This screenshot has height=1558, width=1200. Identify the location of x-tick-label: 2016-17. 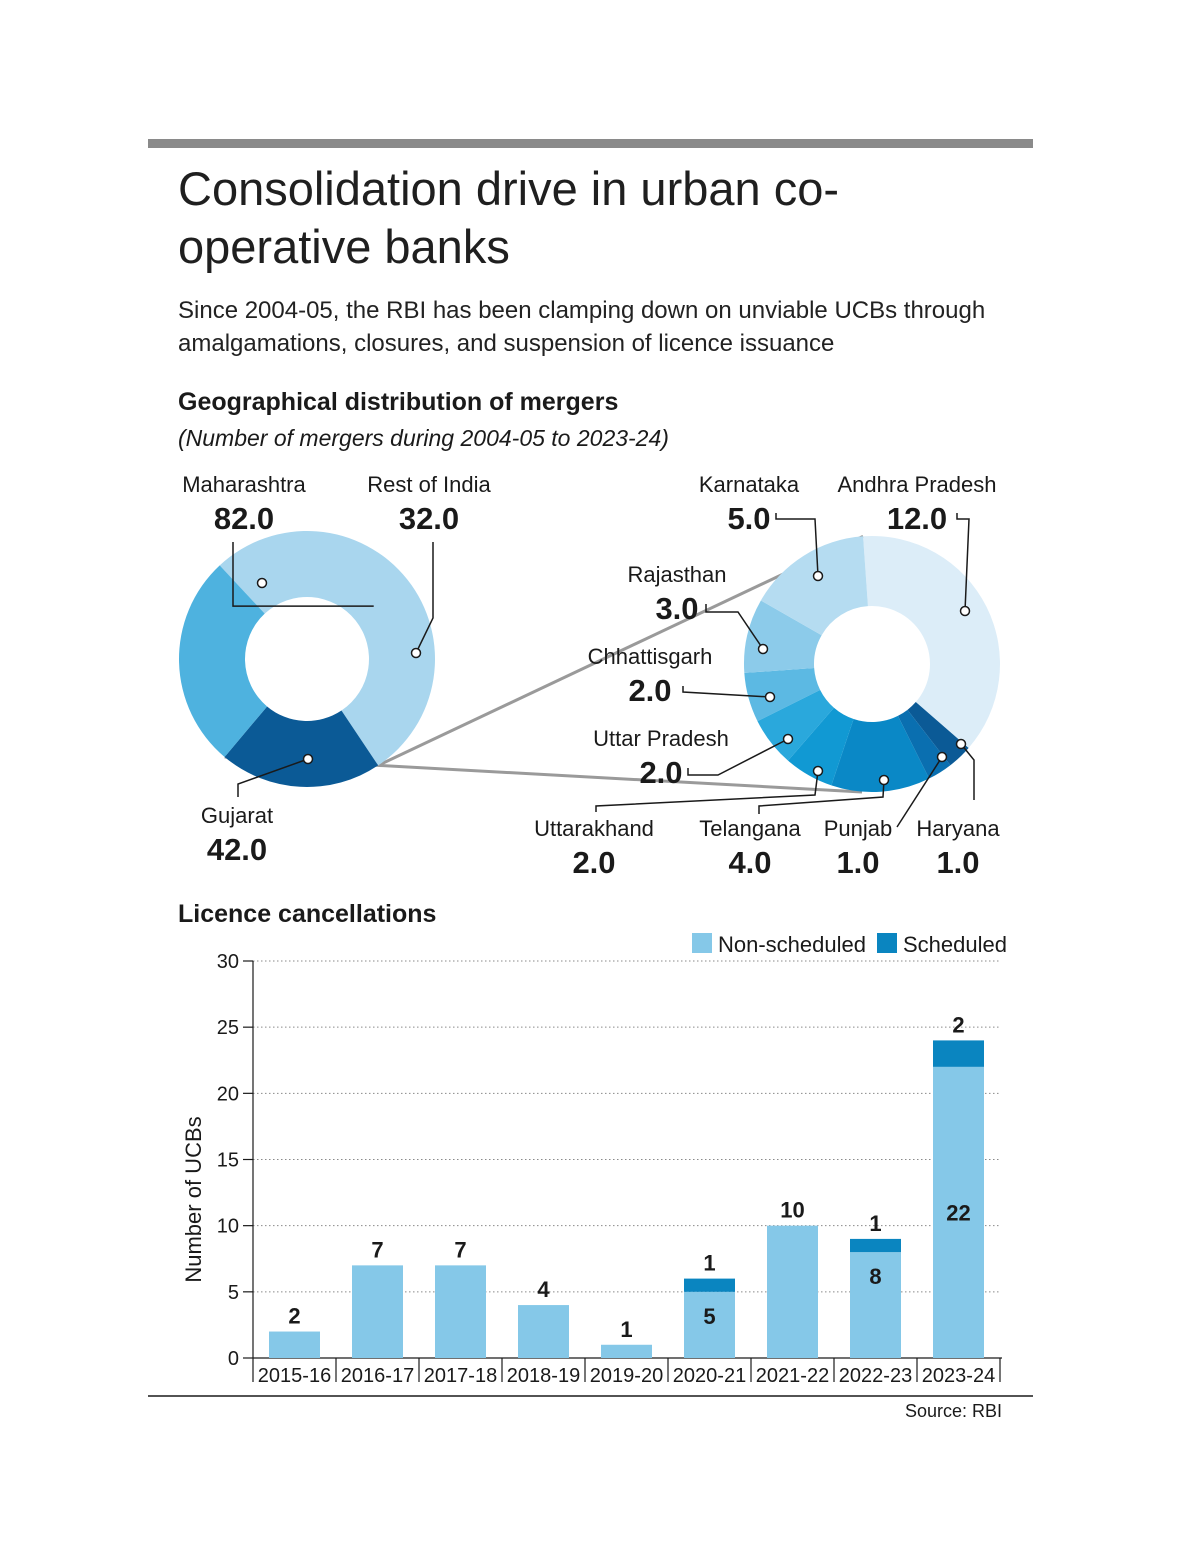
(377, 1376).